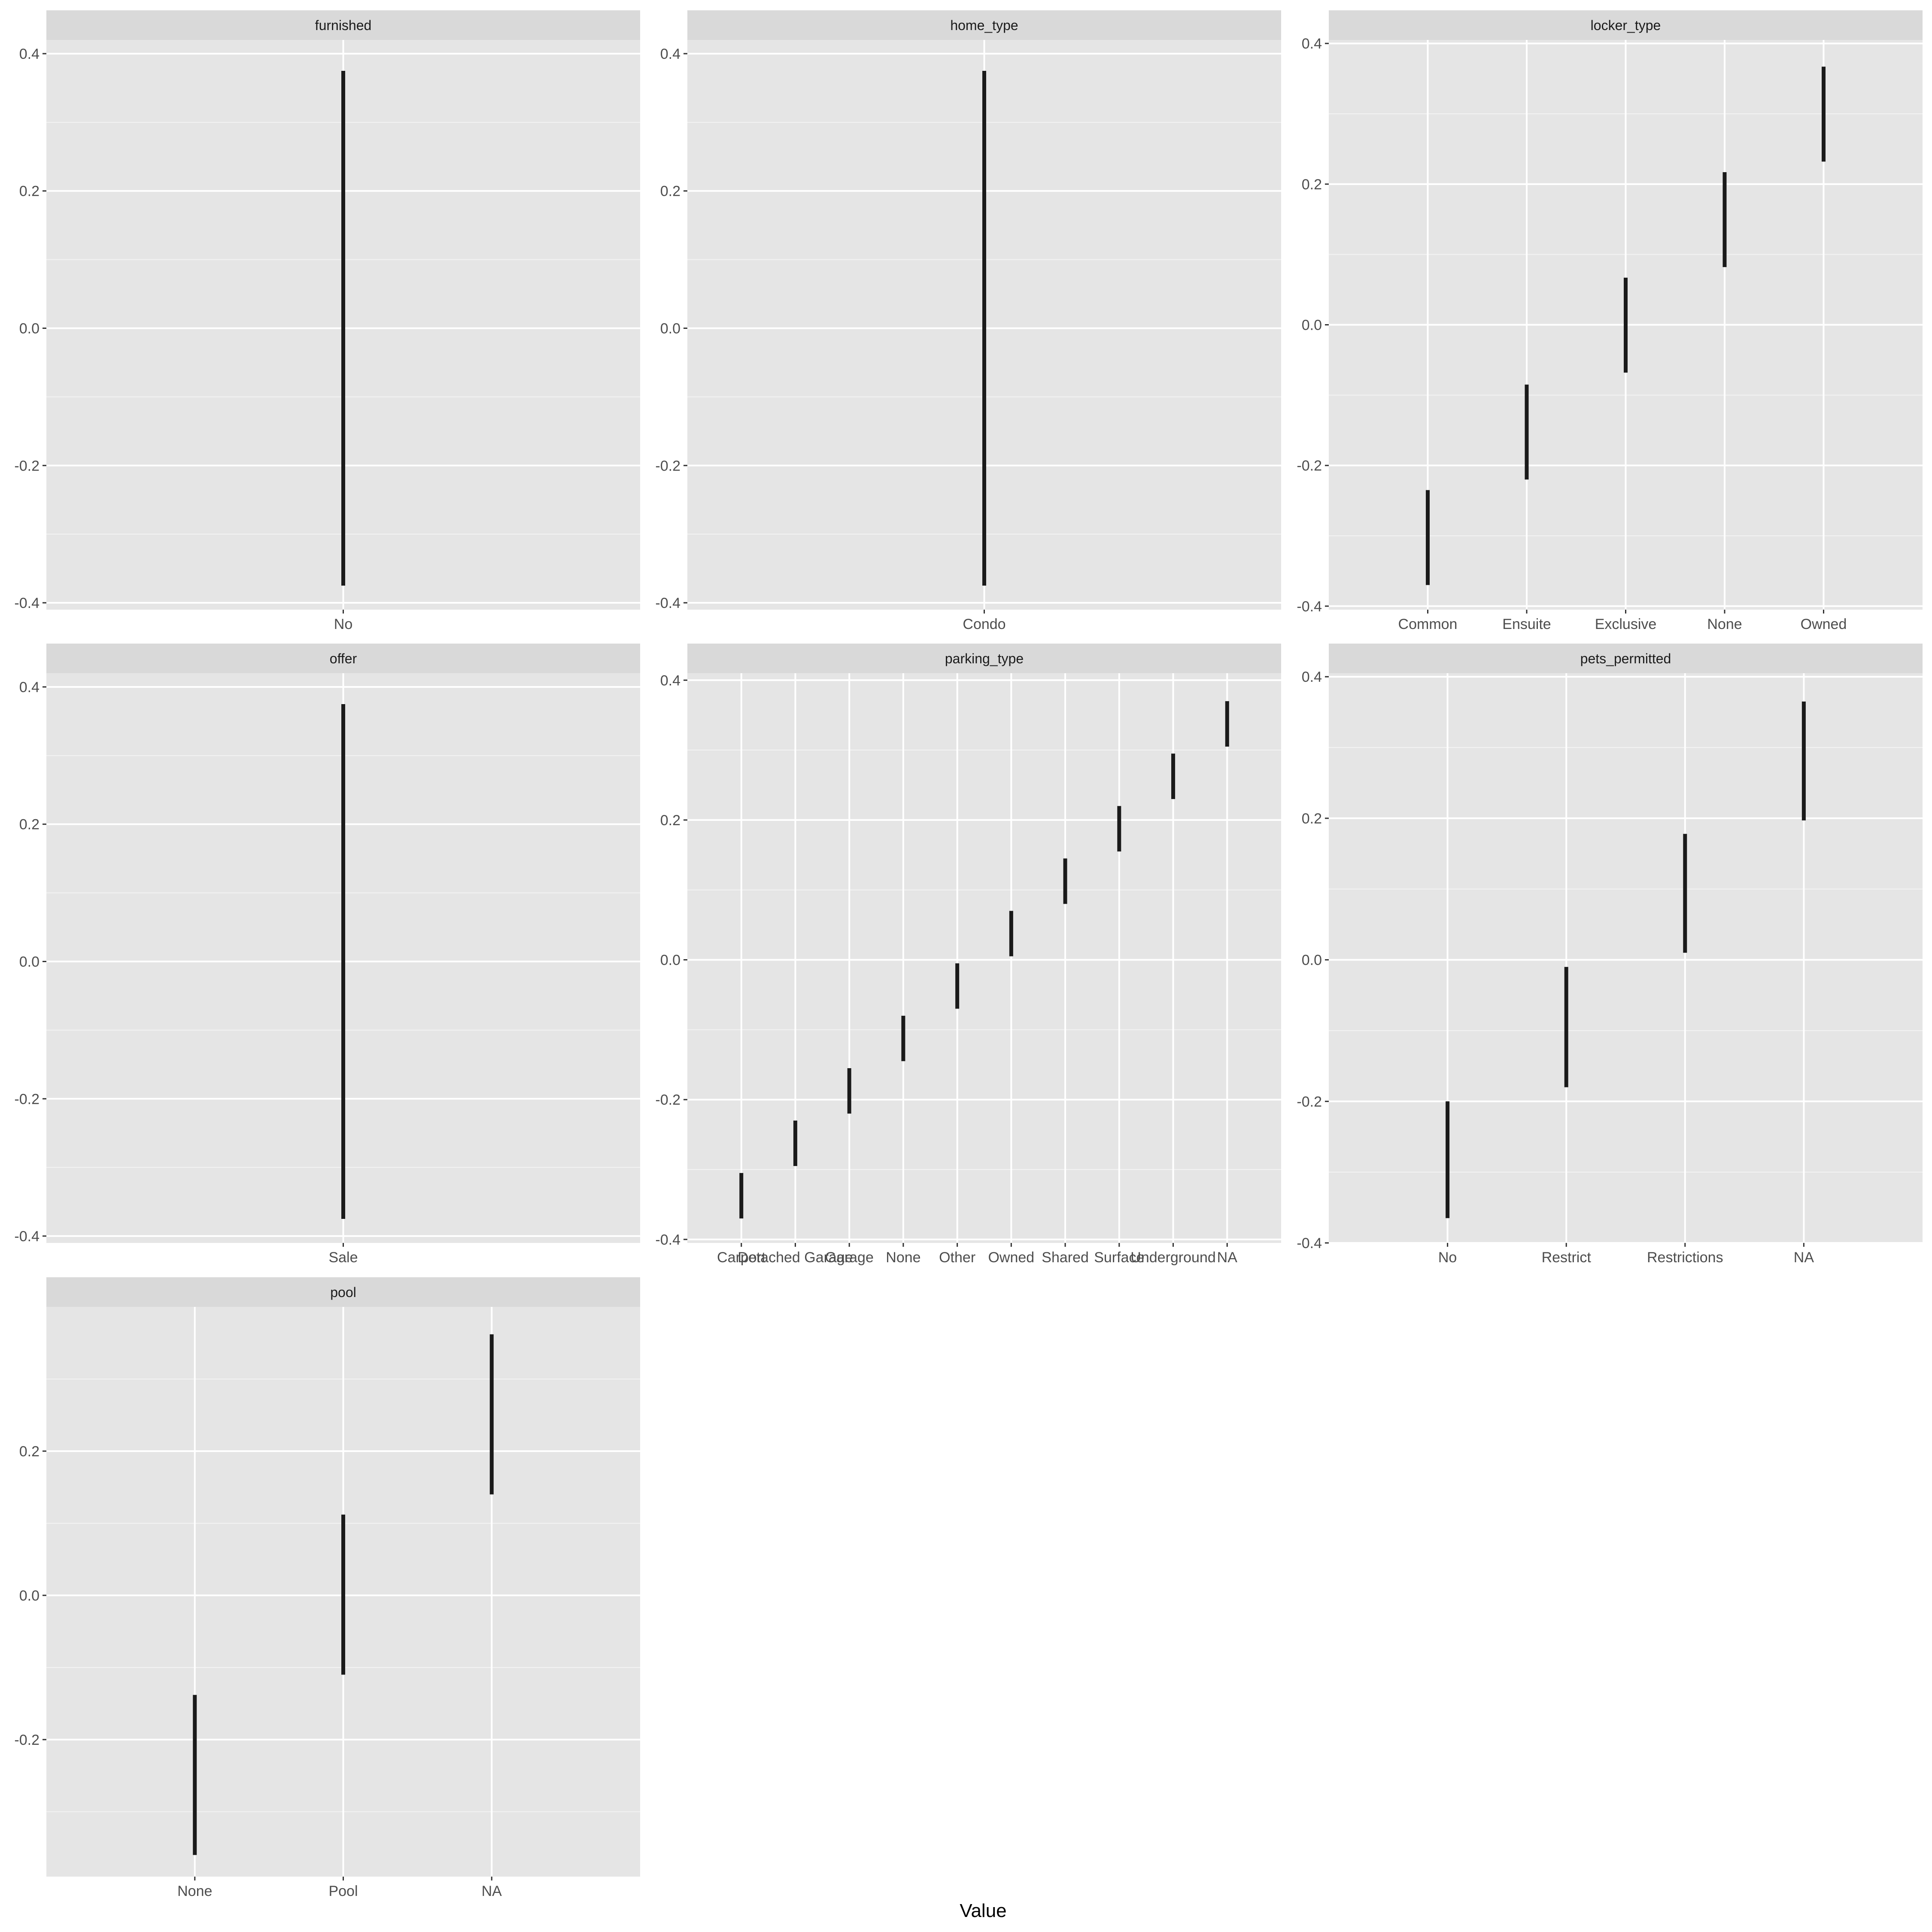 This screenshot has width=1932, height=1932. I want to click on x-tick-label: Shared, so click(1065, 1257).